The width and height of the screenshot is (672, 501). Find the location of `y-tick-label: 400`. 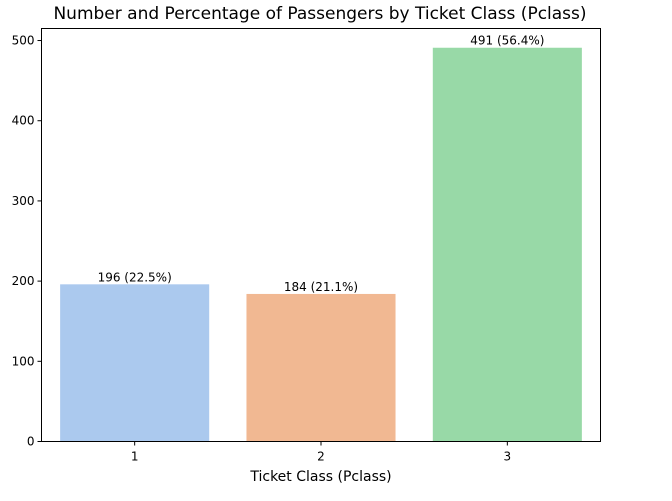

y-tick-label: 400 is located at coordinates (23, 121).